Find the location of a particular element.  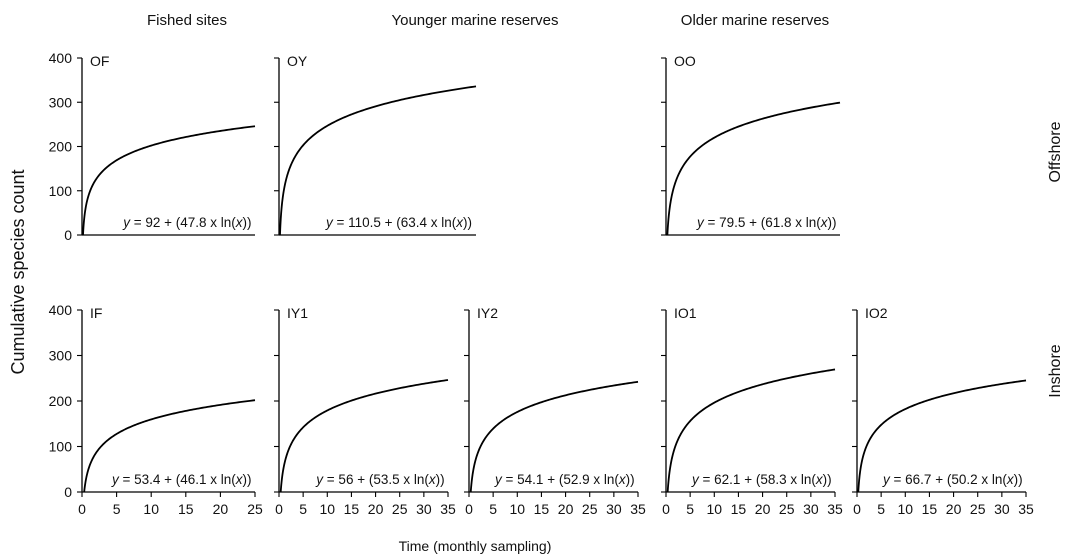

panel-id-label: OF is located at coordinates (99, 61).